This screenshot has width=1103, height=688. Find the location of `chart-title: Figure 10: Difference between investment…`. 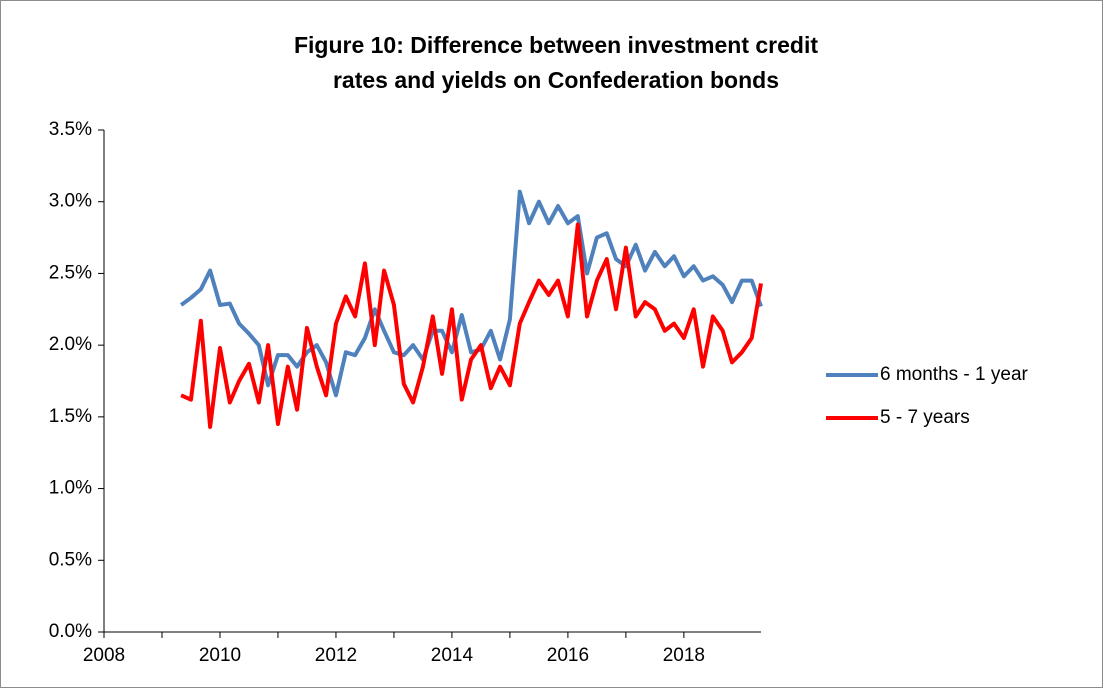

chart-title: Figure 10: Difference between investment… is located at coordinates (556, 62).